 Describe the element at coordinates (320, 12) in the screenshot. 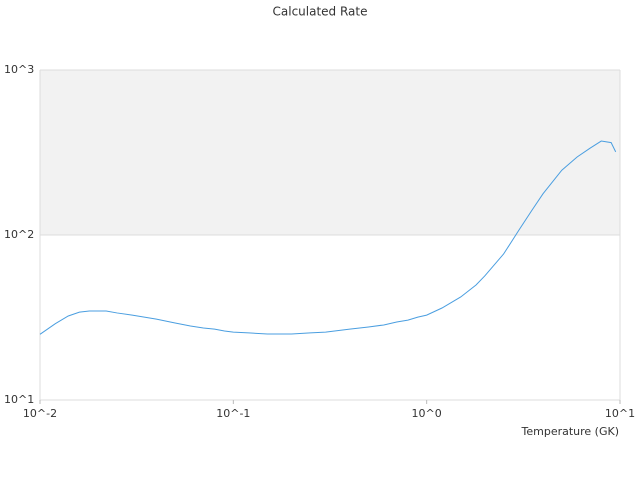

I see `chart-title: Calculated Rate` at that location.